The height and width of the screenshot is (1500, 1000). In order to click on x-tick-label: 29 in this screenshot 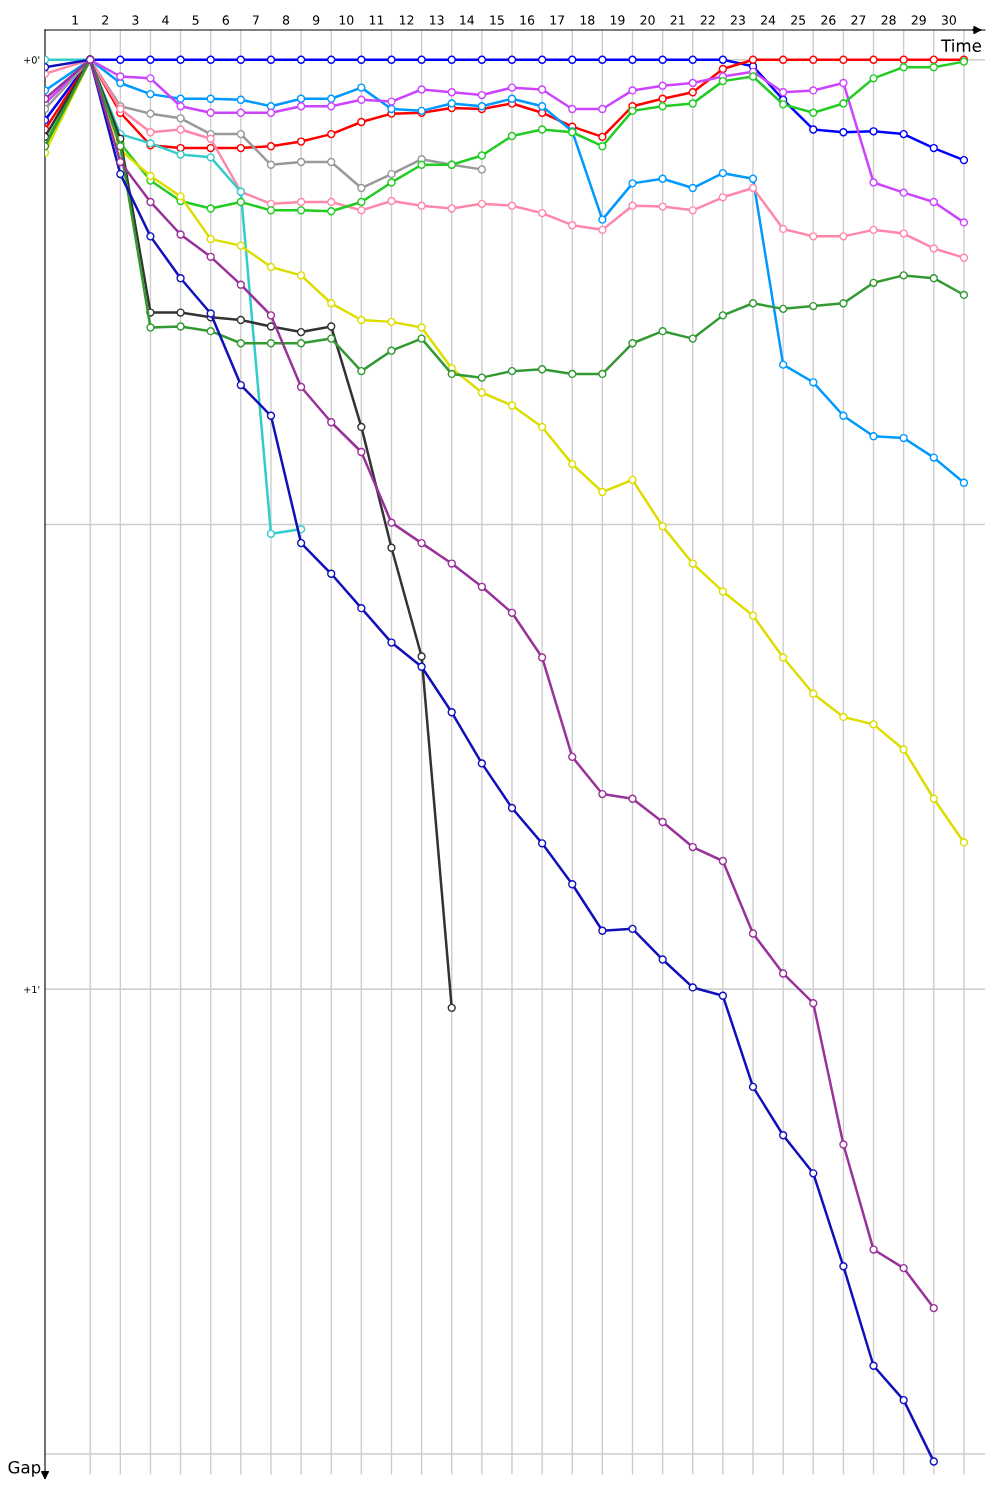, I will do `click(918, 20)`.